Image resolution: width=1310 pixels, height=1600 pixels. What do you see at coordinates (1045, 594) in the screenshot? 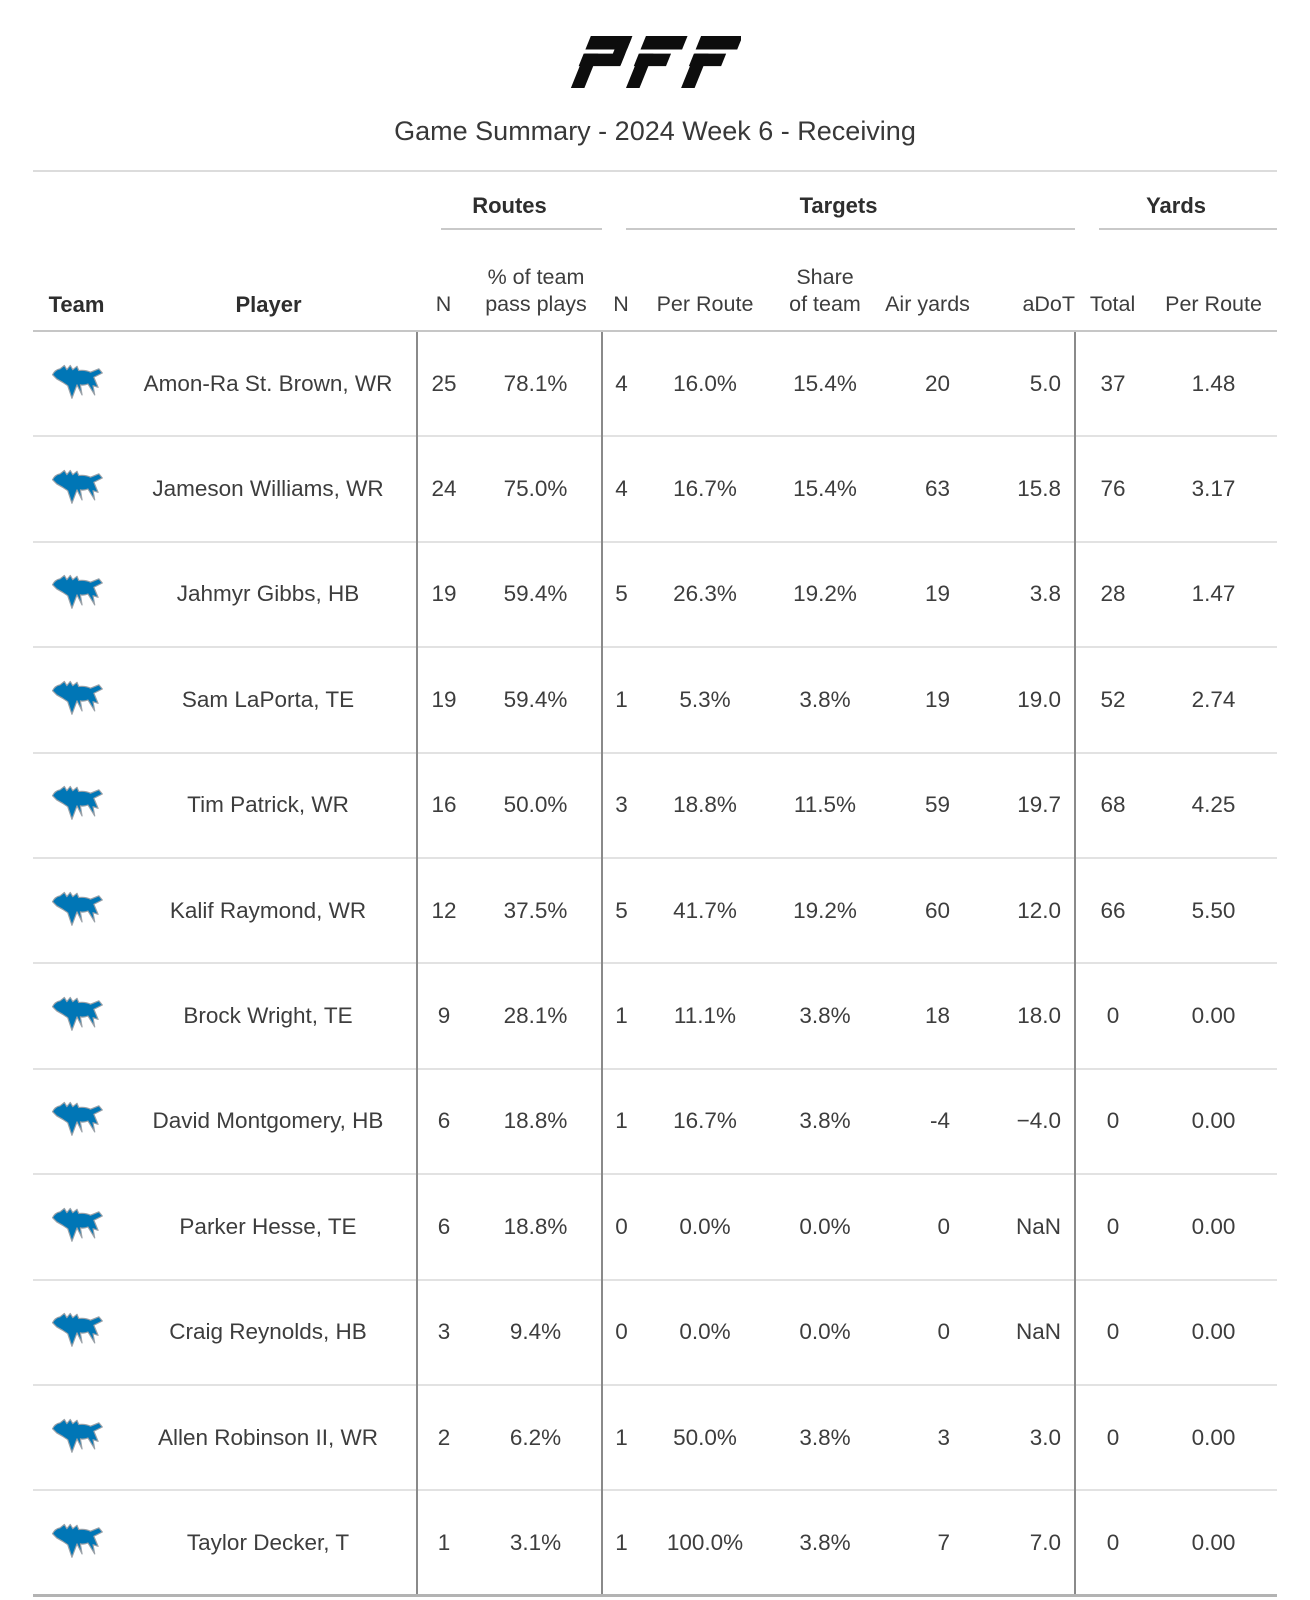
I see `adot-value: 3.8` at bounding box center [1045, 594].